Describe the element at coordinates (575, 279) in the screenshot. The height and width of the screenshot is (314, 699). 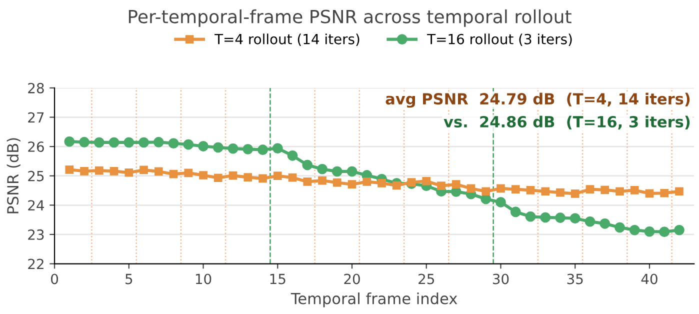
I see `x-tick-label: 35` at that location.